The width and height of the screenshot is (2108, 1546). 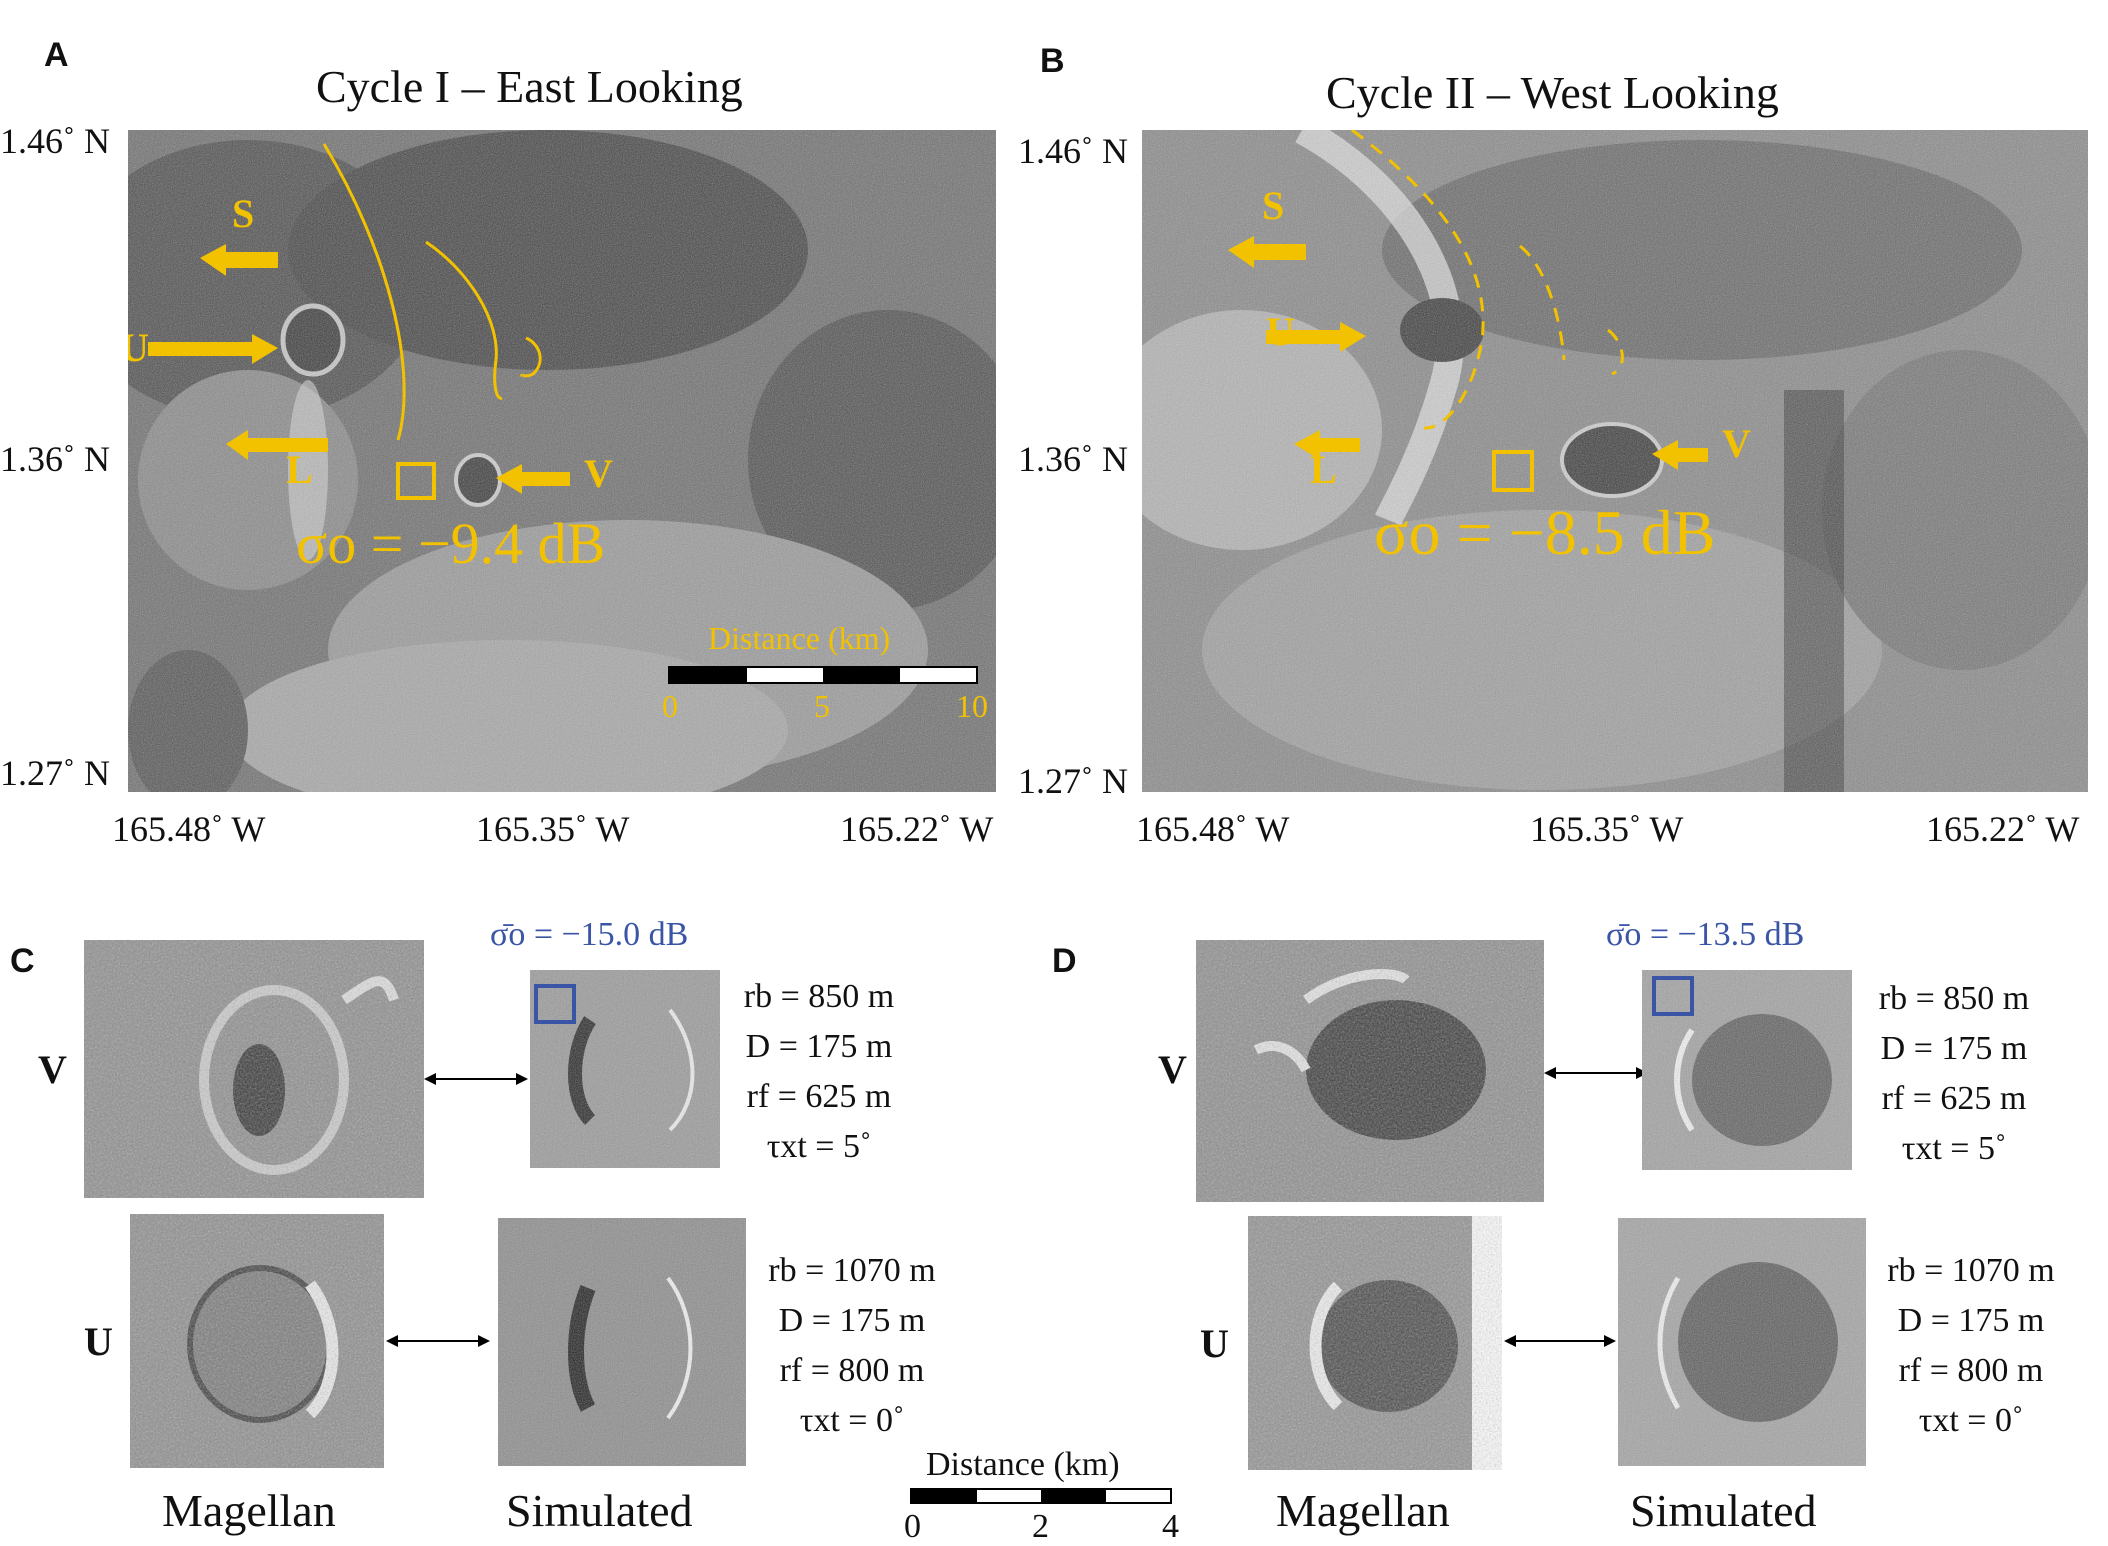 I want to click on panel-b-title: Cycle II – West Looking, so click(x=1552, y=92).